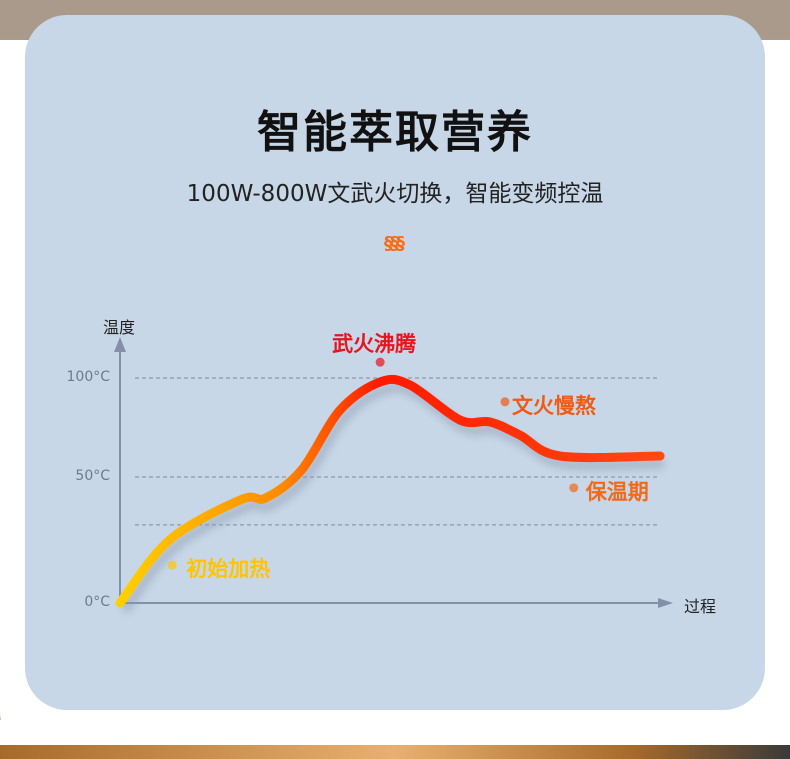 Image resolution: width=790 pixels, height=759 pixels. What do you see at coordinates (395, 132) in the screenshot?
I see `page-title: 智能萃取营养` at bounding box center [395, 132].